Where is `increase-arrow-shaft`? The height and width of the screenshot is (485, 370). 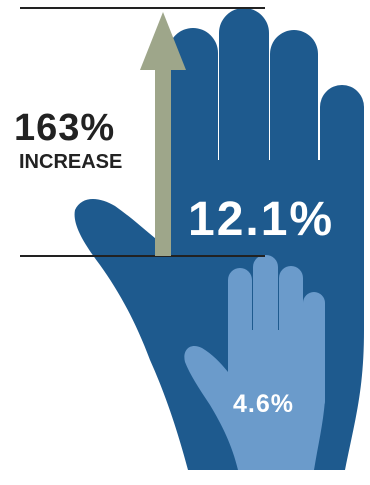
increase-arrow-shaft is located at coordinates (163, 161).